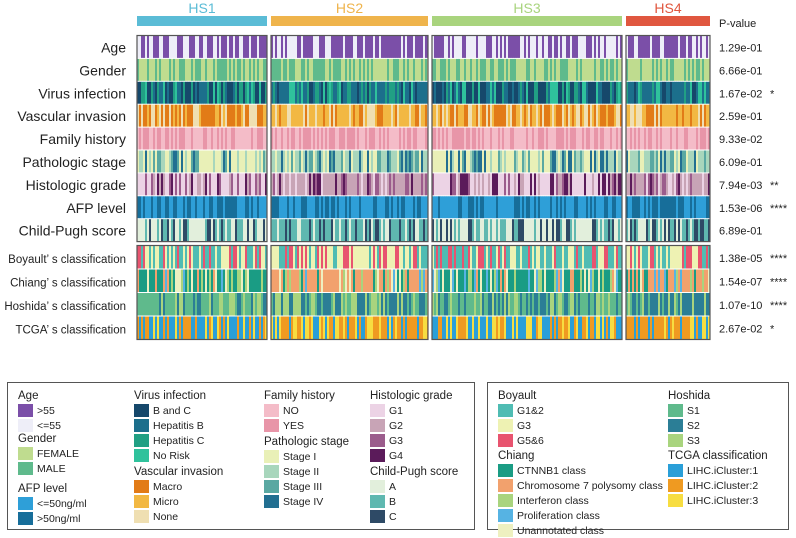  I want to click on legend-title: Gender, so click(37, 439).